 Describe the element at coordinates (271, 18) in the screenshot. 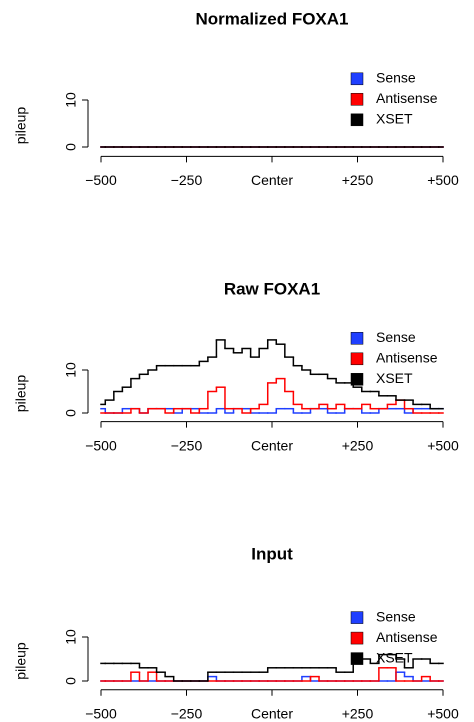

I see `panel-title: Normalized FOXA1` at that location.